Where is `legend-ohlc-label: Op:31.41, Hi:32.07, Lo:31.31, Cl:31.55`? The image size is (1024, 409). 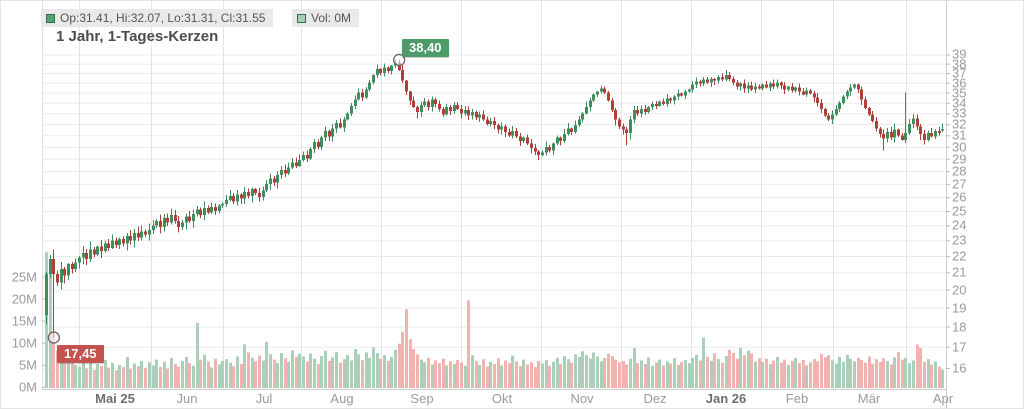
legend-ohlc-label: Op:31.41, Hi:32.07, Lo:31.31, Cl:31.55 is located at coordinates (163, 18).